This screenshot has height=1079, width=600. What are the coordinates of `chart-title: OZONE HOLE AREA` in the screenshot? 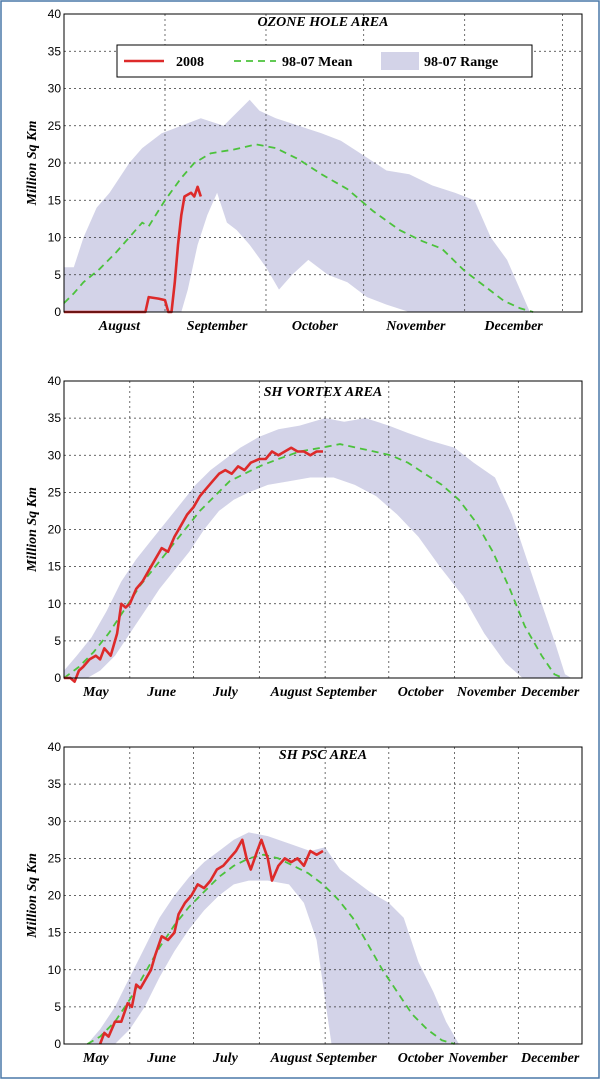 It's located at (323, 22).